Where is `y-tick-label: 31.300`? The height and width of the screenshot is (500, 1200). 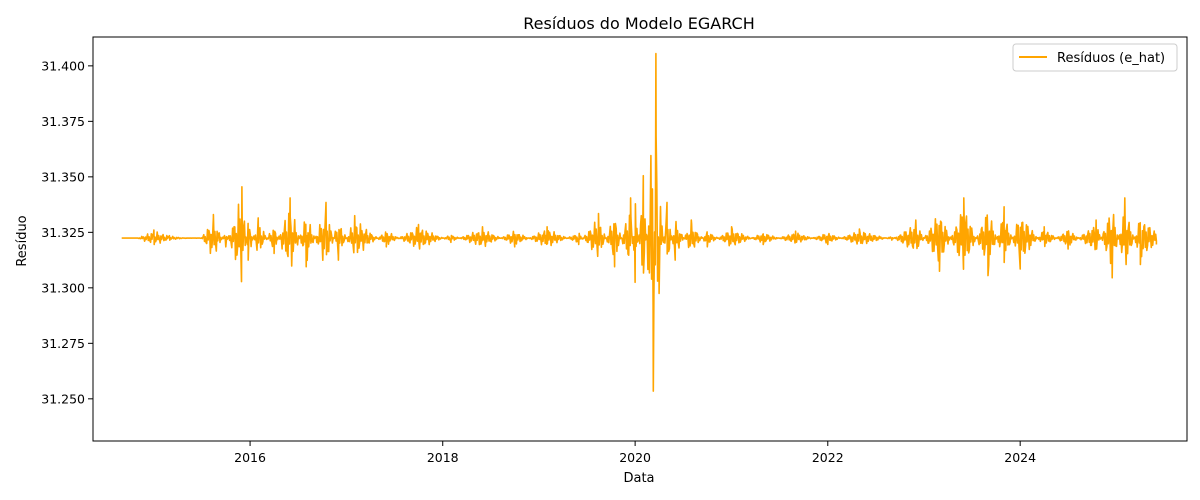
y-tick-label: 31.300 is located at coordinates (63, 287).